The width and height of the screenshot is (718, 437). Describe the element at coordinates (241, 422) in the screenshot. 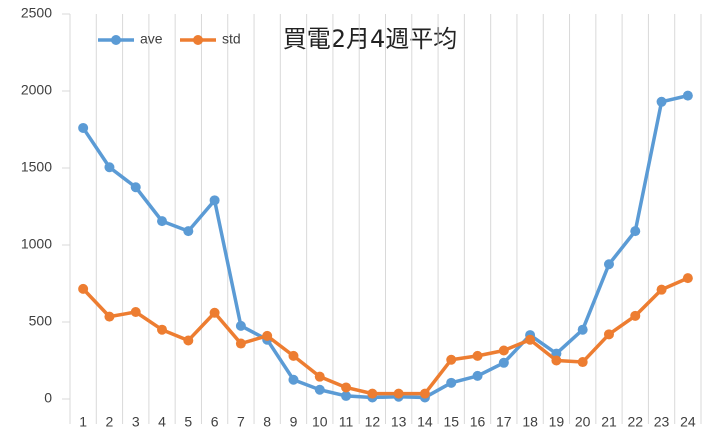

I see `x-tick-label: 7` at that location.